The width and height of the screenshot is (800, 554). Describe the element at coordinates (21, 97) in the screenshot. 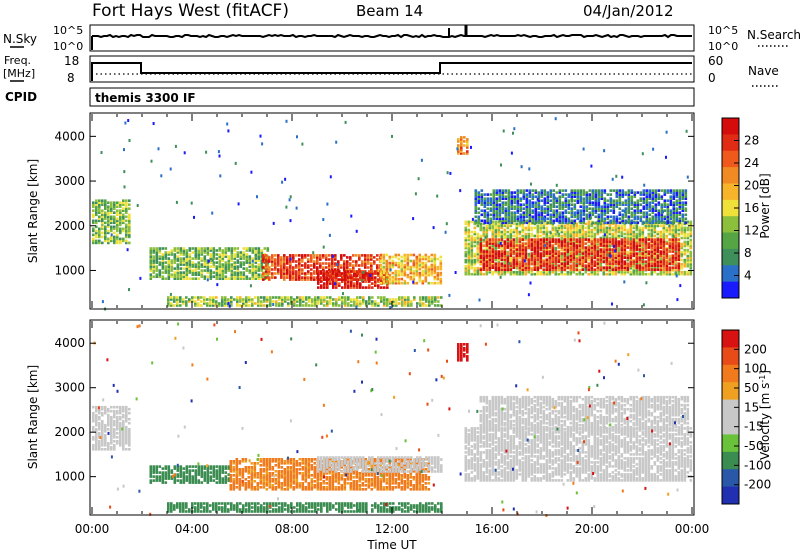

I see `cpid-label: CPID` at that location.